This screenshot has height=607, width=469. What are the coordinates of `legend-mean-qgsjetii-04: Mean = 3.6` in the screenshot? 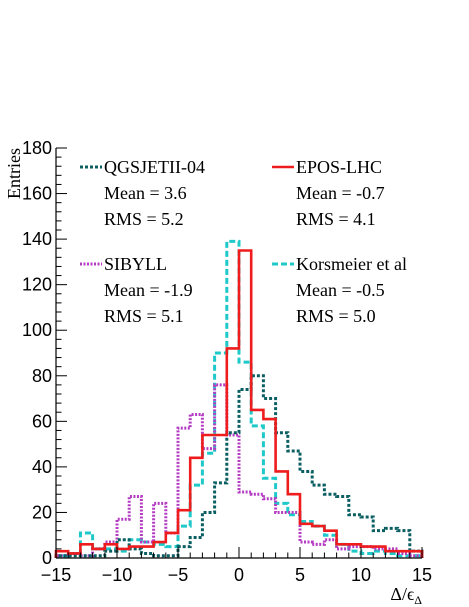 It's located at (145, 193).